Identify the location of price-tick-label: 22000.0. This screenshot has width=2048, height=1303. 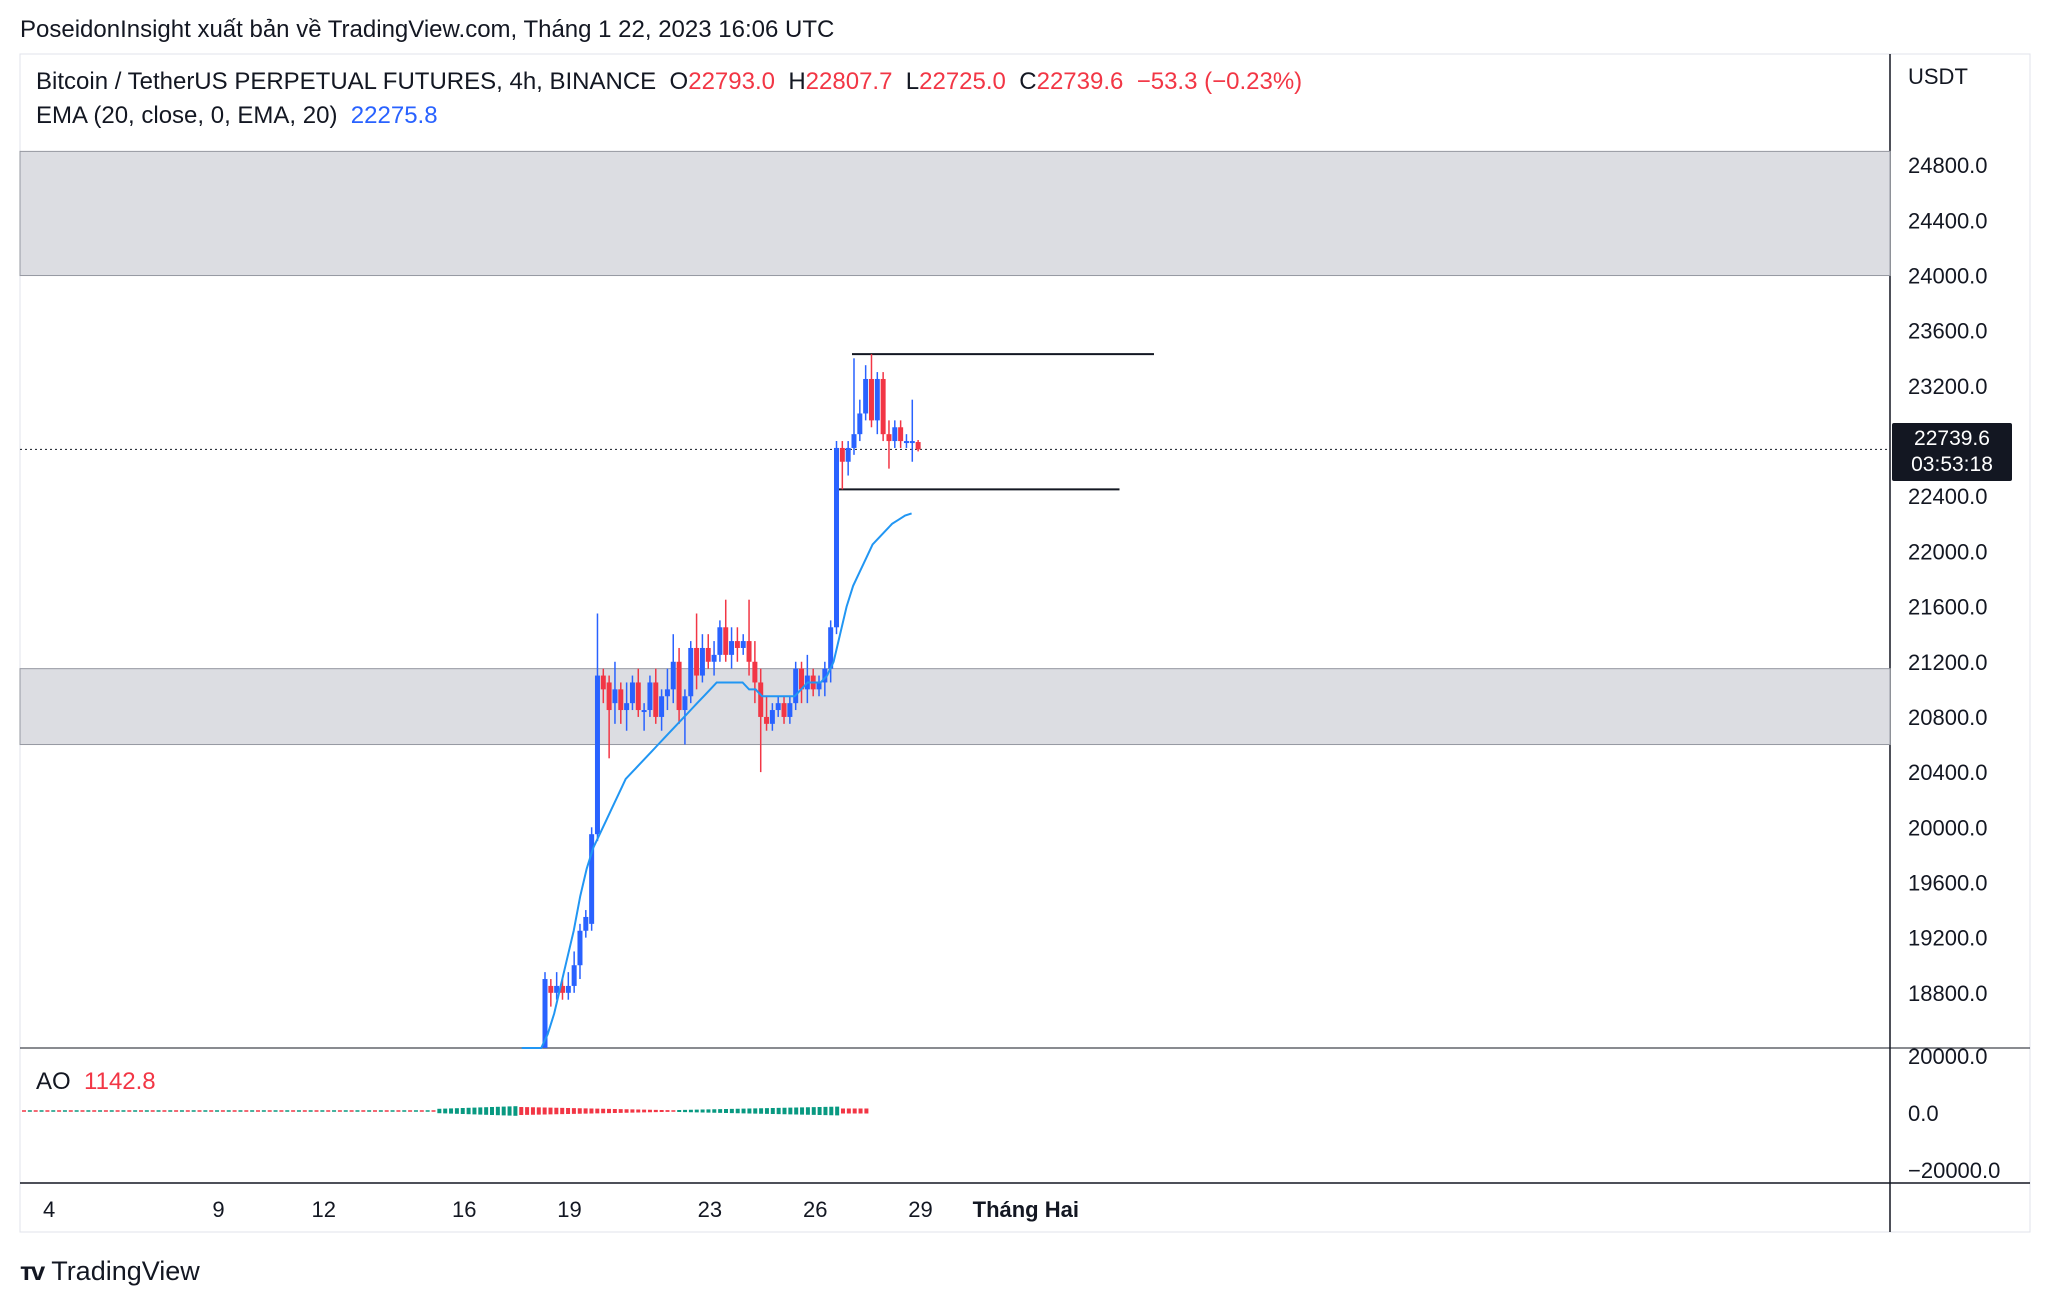
(1948, 551).